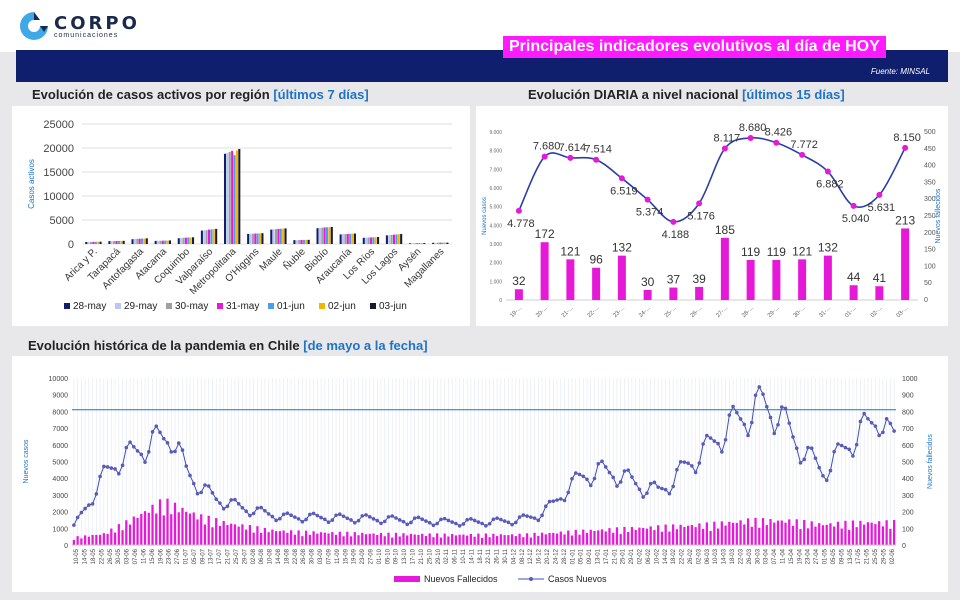 The height and width of the screenshot is (600, 960). What do you see at coordinates (34, 26) in the screenshot?
I see `corpo-logo-icon` at bounding box center [34, 26].